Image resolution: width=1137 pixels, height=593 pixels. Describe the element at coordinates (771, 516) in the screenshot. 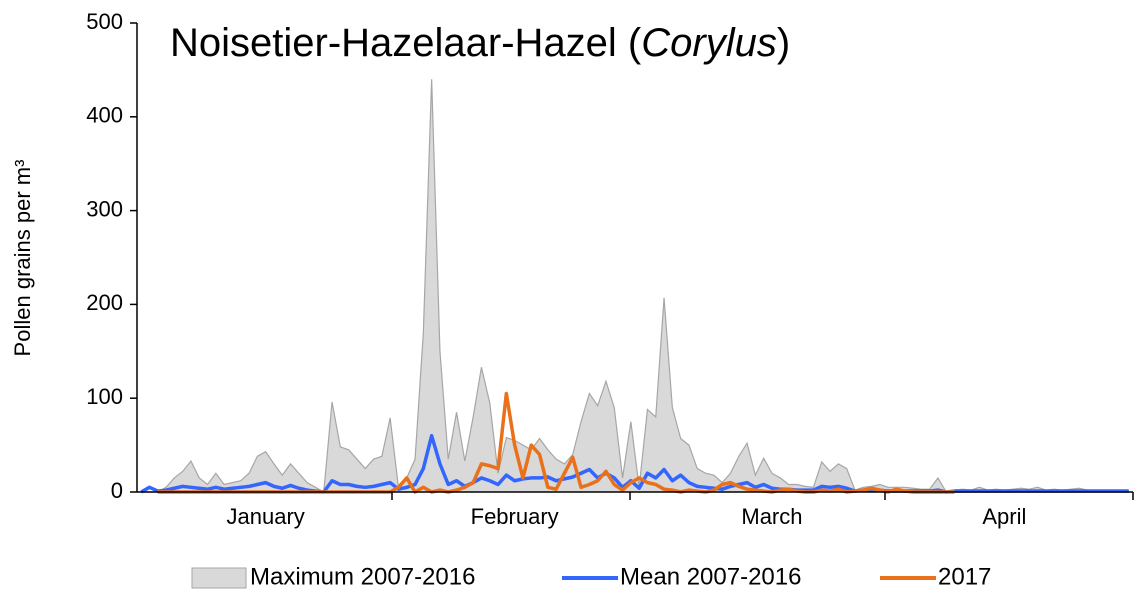

I see `x-tick-label: March` at that location.